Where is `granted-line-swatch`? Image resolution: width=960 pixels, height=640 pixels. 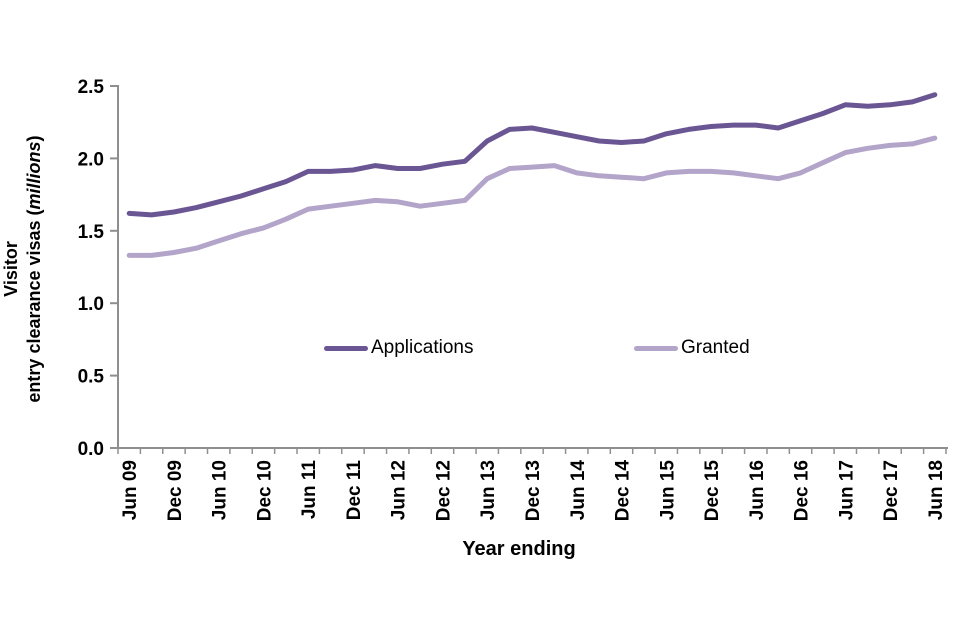 granted-line-swatch is located at coordinates (656, 348).